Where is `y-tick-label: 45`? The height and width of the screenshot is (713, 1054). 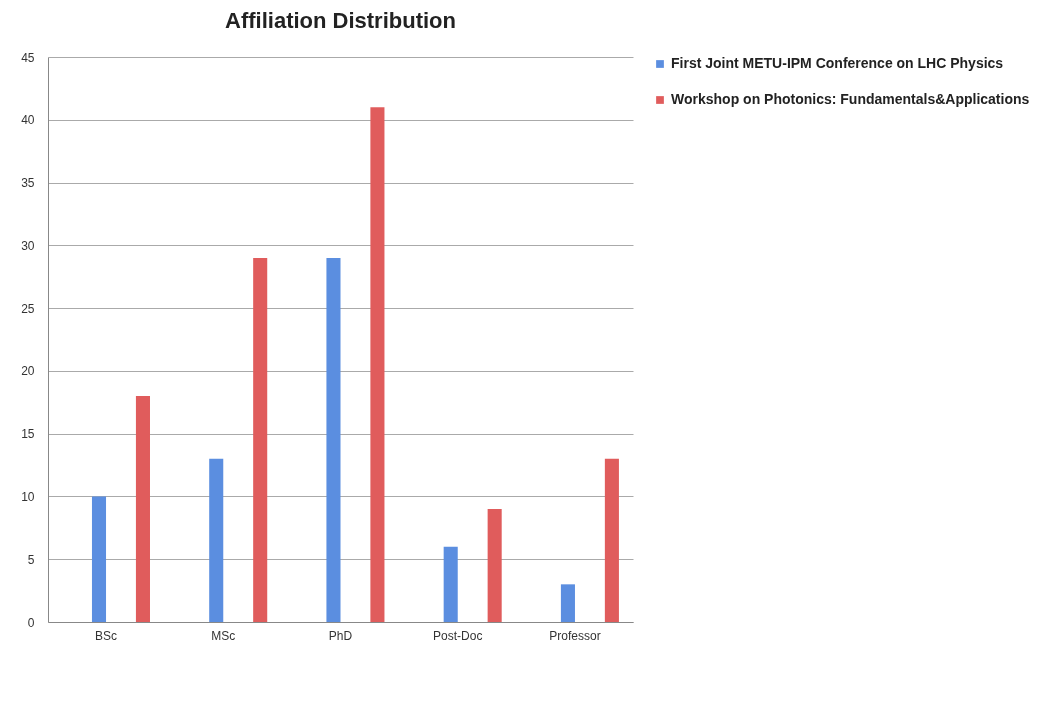
y-tick-label: 45 is located at coordinates (28, 57).